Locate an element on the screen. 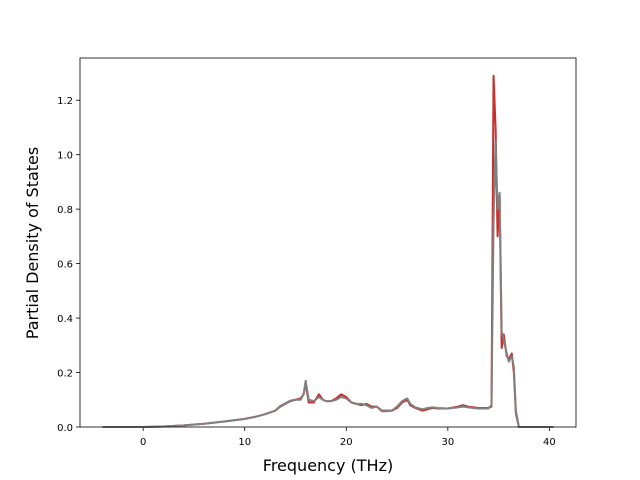 The height and width of the screenshot is (480, 640). y-tick-label: 1.2 is located at coordinates (65, 101).